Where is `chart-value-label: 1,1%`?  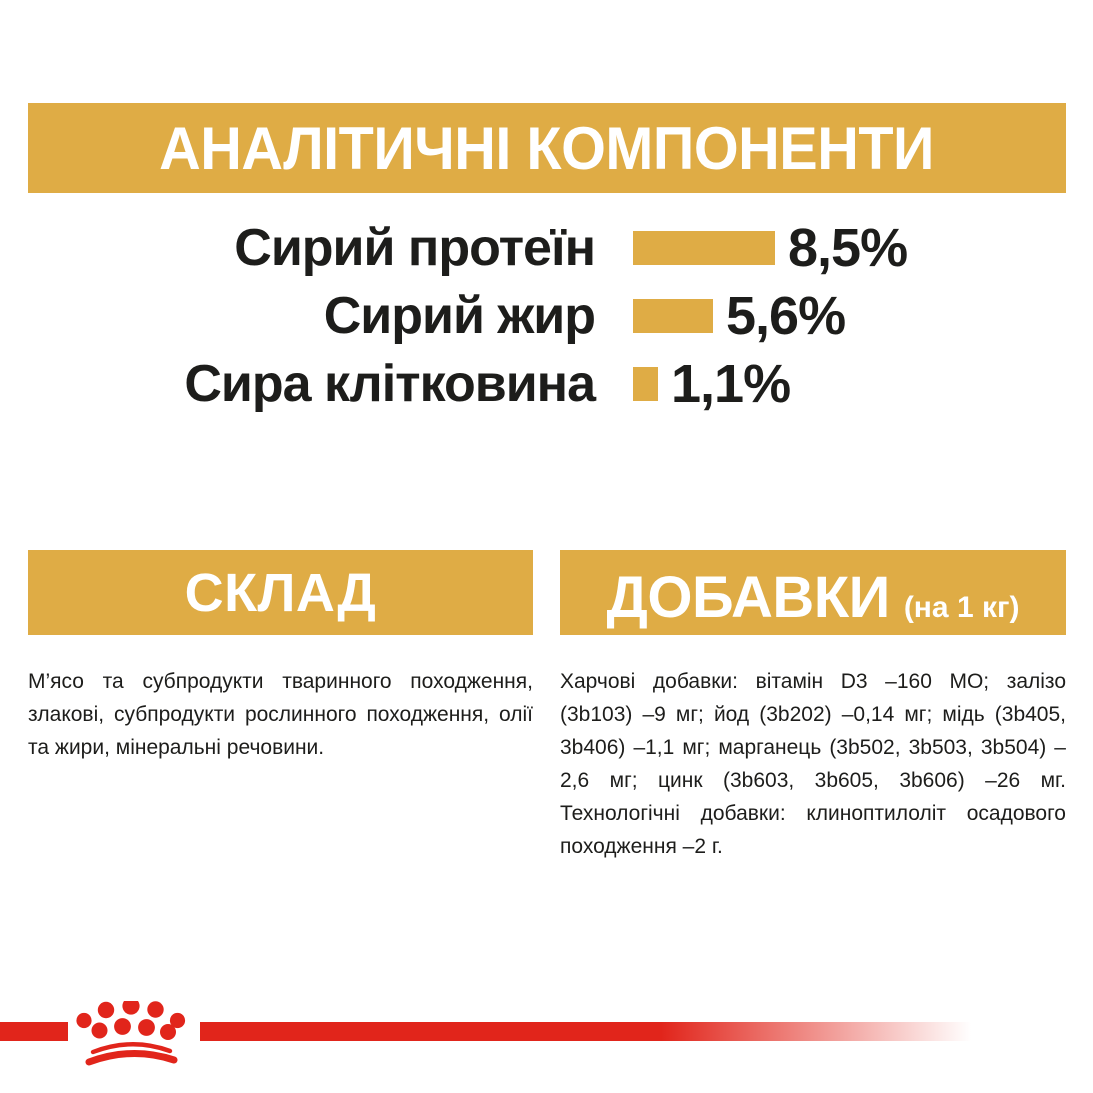 chart-value-label: 1,1% is located at coordinates (731, 384).